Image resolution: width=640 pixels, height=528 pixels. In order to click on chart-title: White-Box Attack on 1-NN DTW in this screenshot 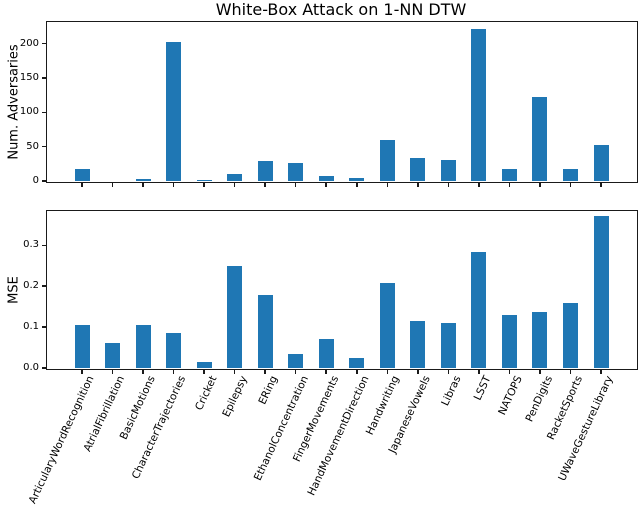, I will do `click(341, 9)`.